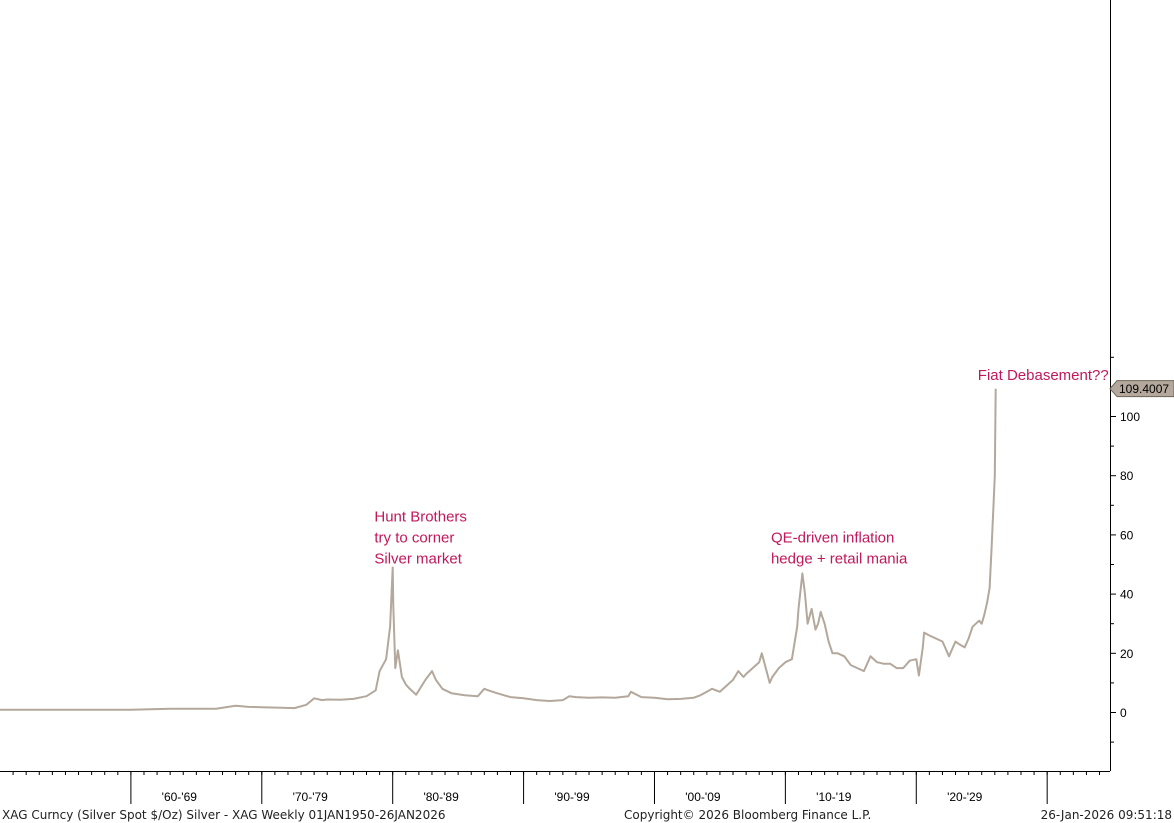 The width and height of the screenshot is (1174, 823). What do you see at coordinates (1127, 595) in the screenshot?
I see `y-tick-label: 40` at bounding box center [1127, 595].